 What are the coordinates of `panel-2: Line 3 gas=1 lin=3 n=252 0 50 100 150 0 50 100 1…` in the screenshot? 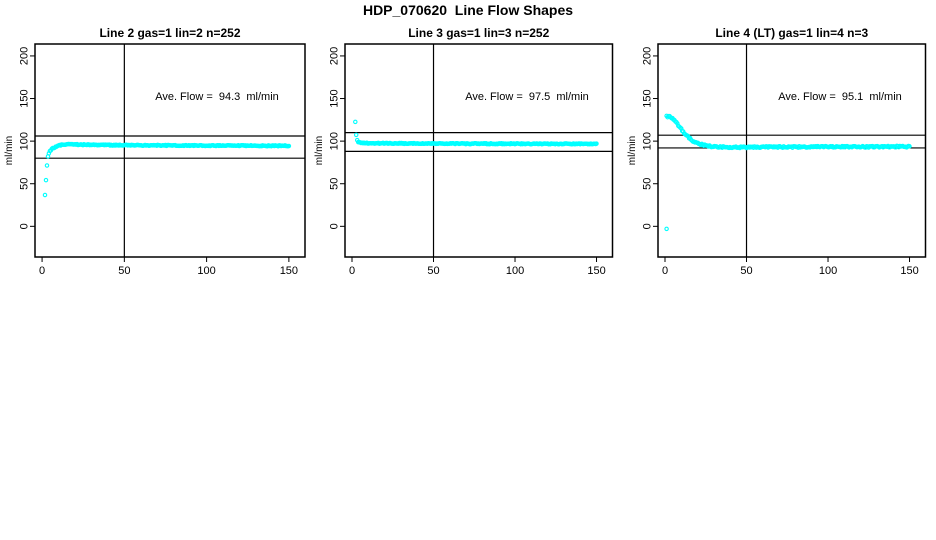 It's located at (464, 151).